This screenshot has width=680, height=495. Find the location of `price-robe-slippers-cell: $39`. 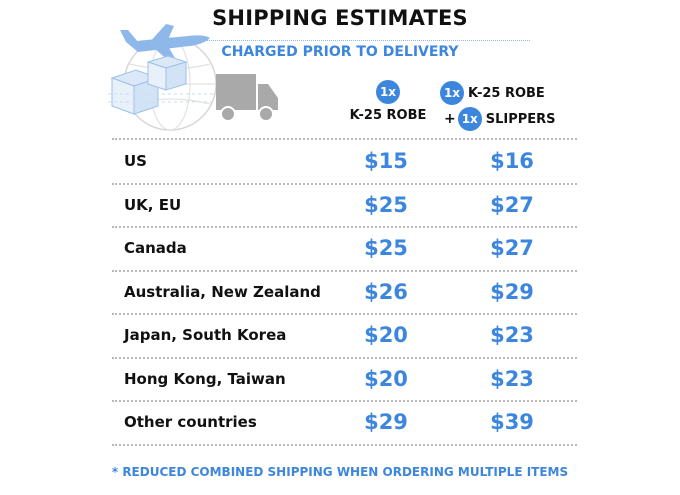

price-robe-slippers-cell: $39 is located at coordinates (512, 422).